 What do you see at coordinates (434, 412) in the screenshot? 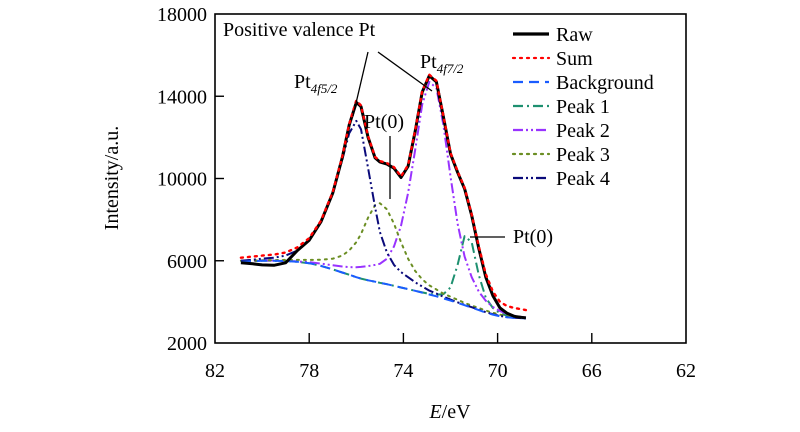
I see `x-axis-title-italic: E` at bounding box center [434, 412].